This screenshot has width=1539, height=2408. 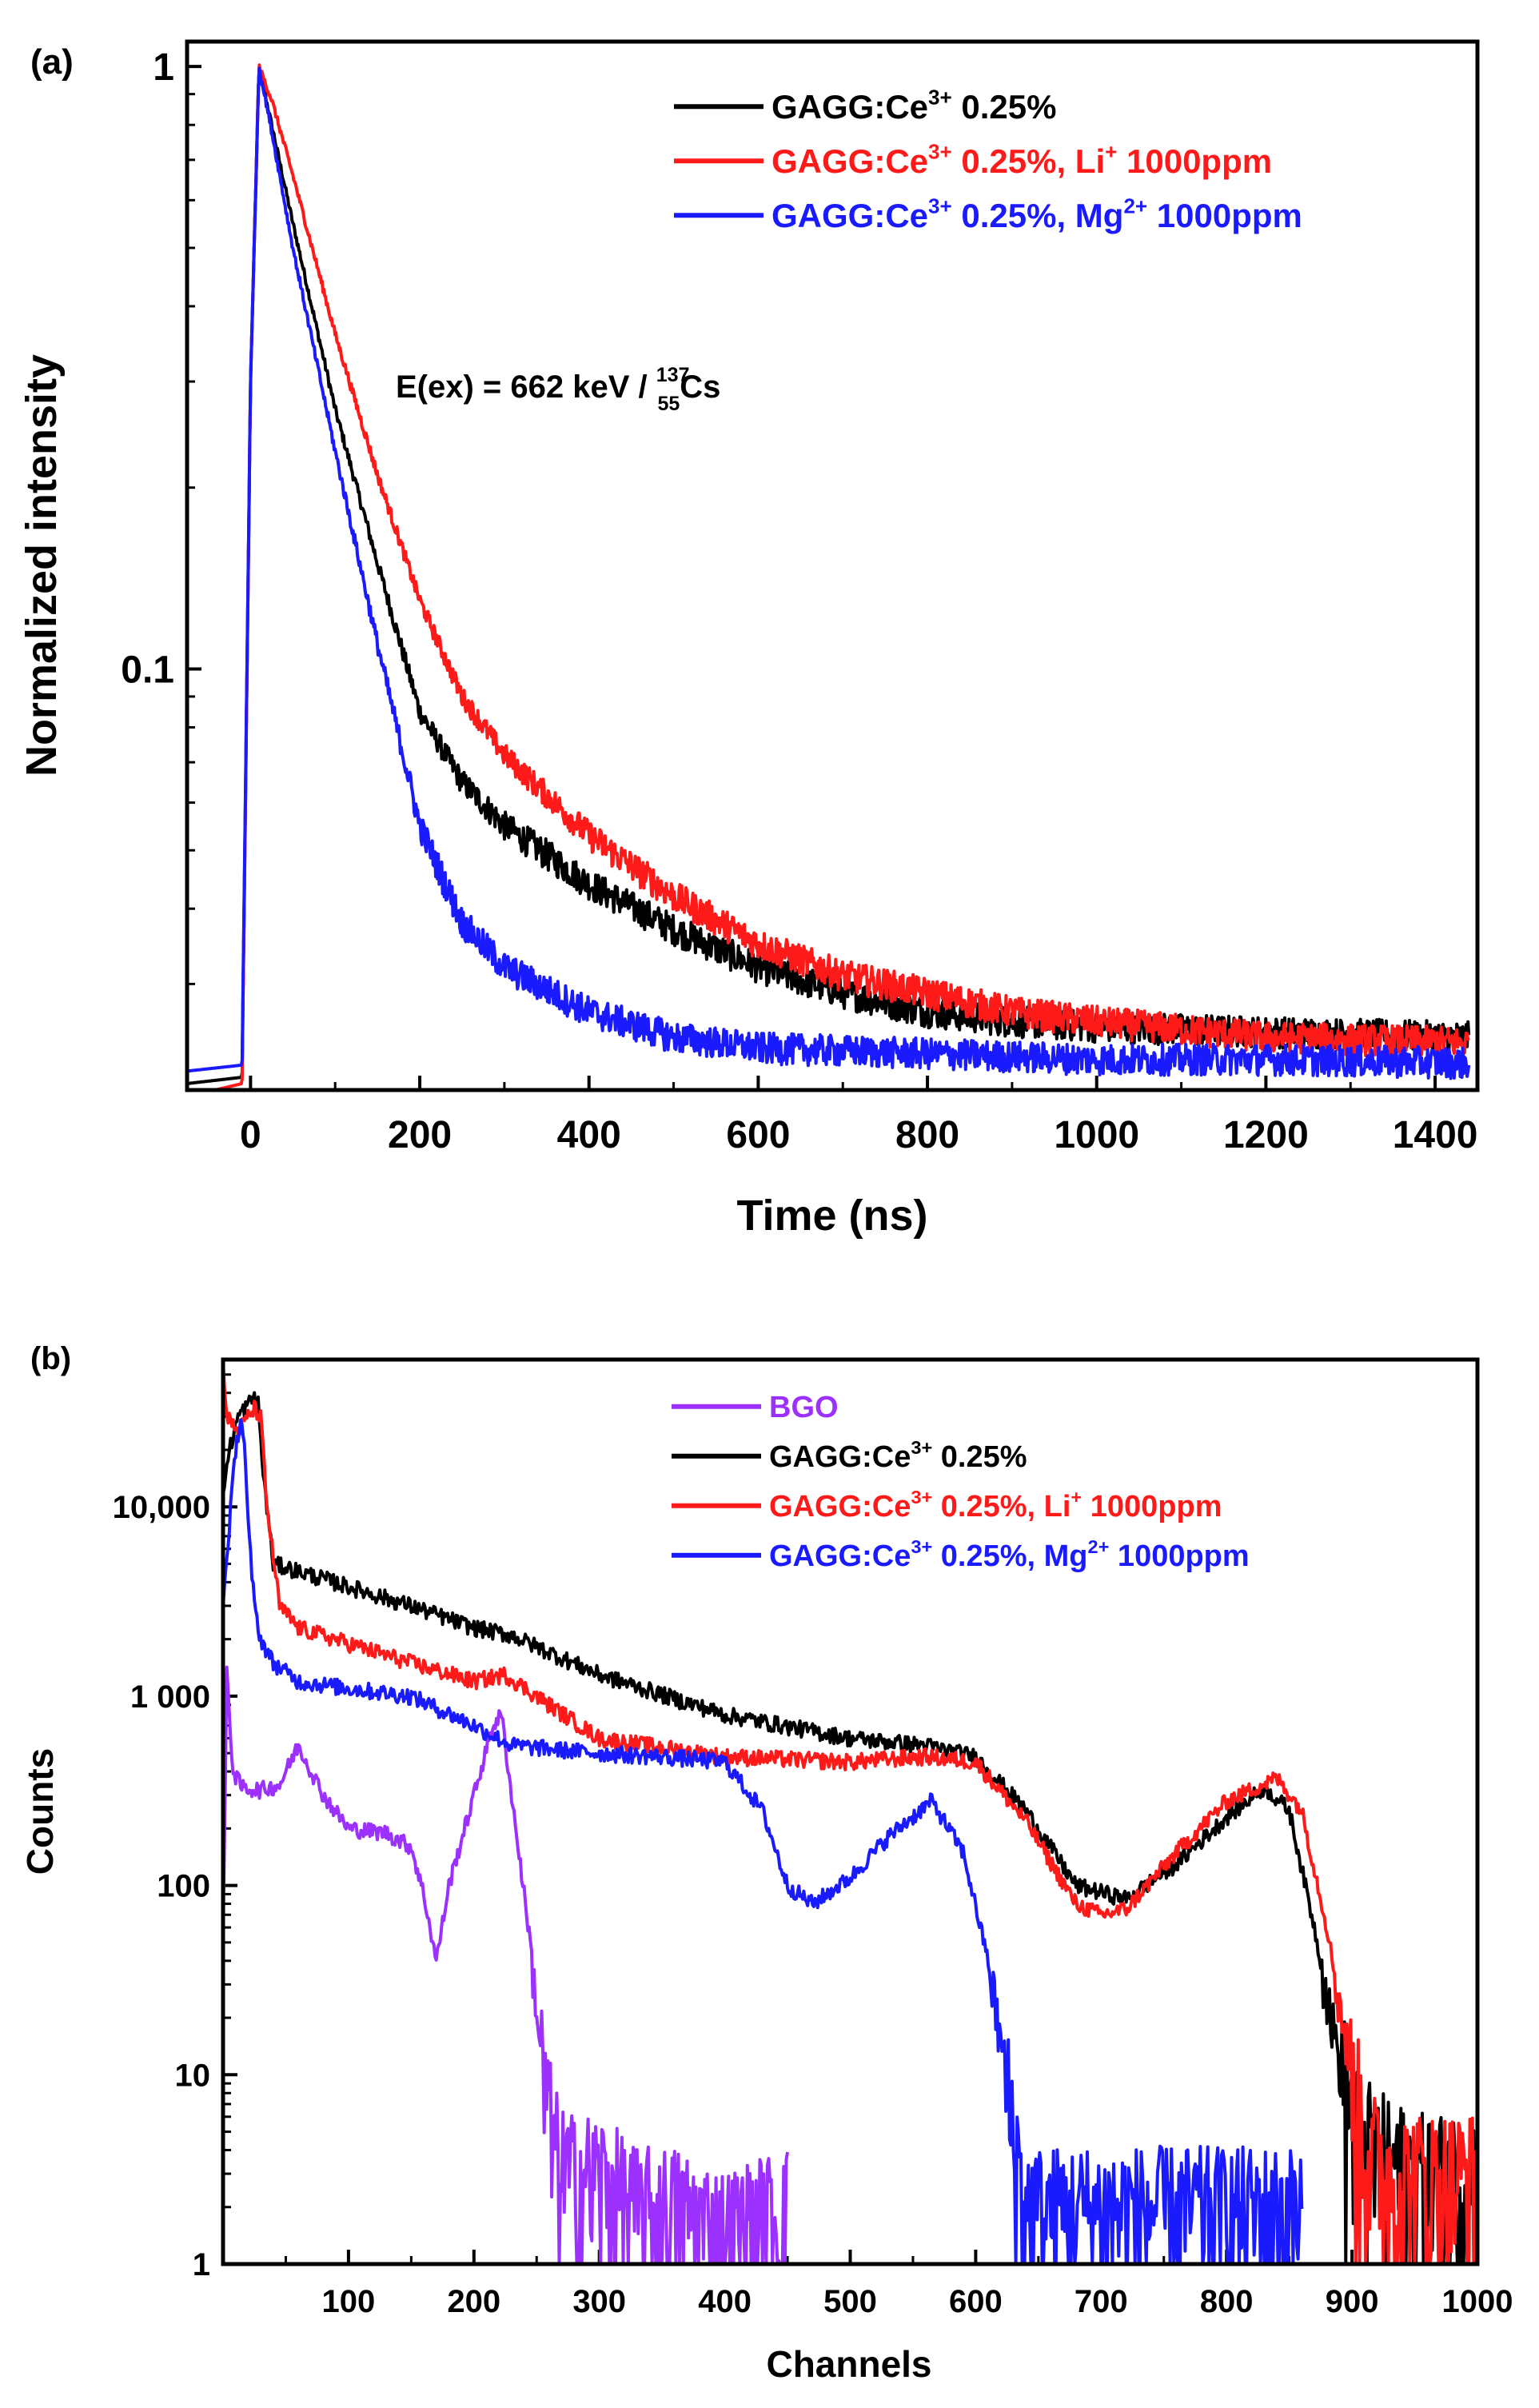 I want to click on legend-entry-3: GAGG:Ce3+ 0.25%, Mg2+ 1000ppm, so click(x=1036, y=214).